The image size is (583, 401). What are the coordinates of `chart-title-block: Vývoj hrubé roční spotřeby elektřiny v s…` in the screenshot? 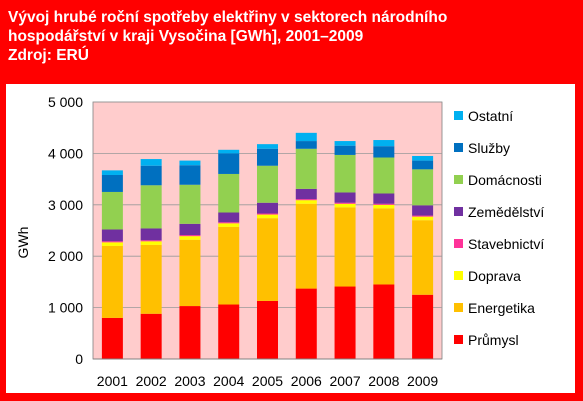 It's located at (292, 36).